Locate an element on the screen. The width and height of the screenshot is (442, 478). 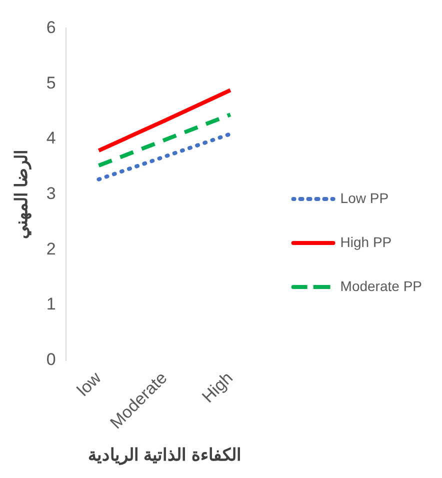
y-tick-label: 4 is located at coordinates (51, 138).